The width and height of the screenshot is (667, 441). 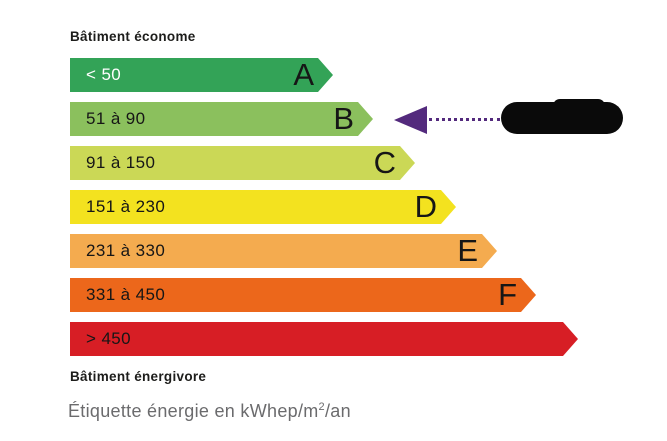 I want to click on band-range-label: 51 à 90, so click(x=116, y=118).